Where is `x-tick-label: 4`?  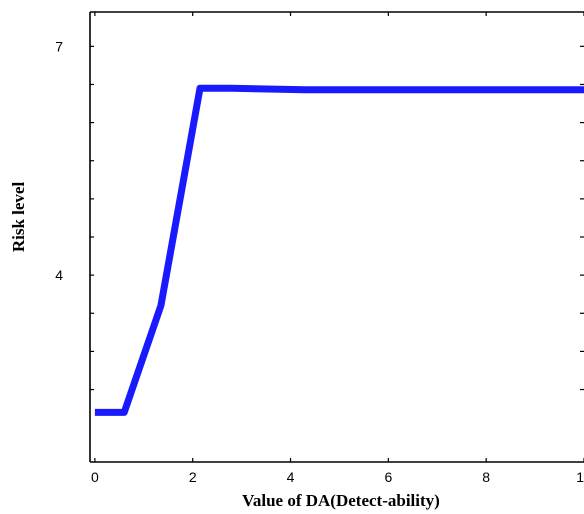
x-tick-label: 4 is located at coordinates (291, 477).